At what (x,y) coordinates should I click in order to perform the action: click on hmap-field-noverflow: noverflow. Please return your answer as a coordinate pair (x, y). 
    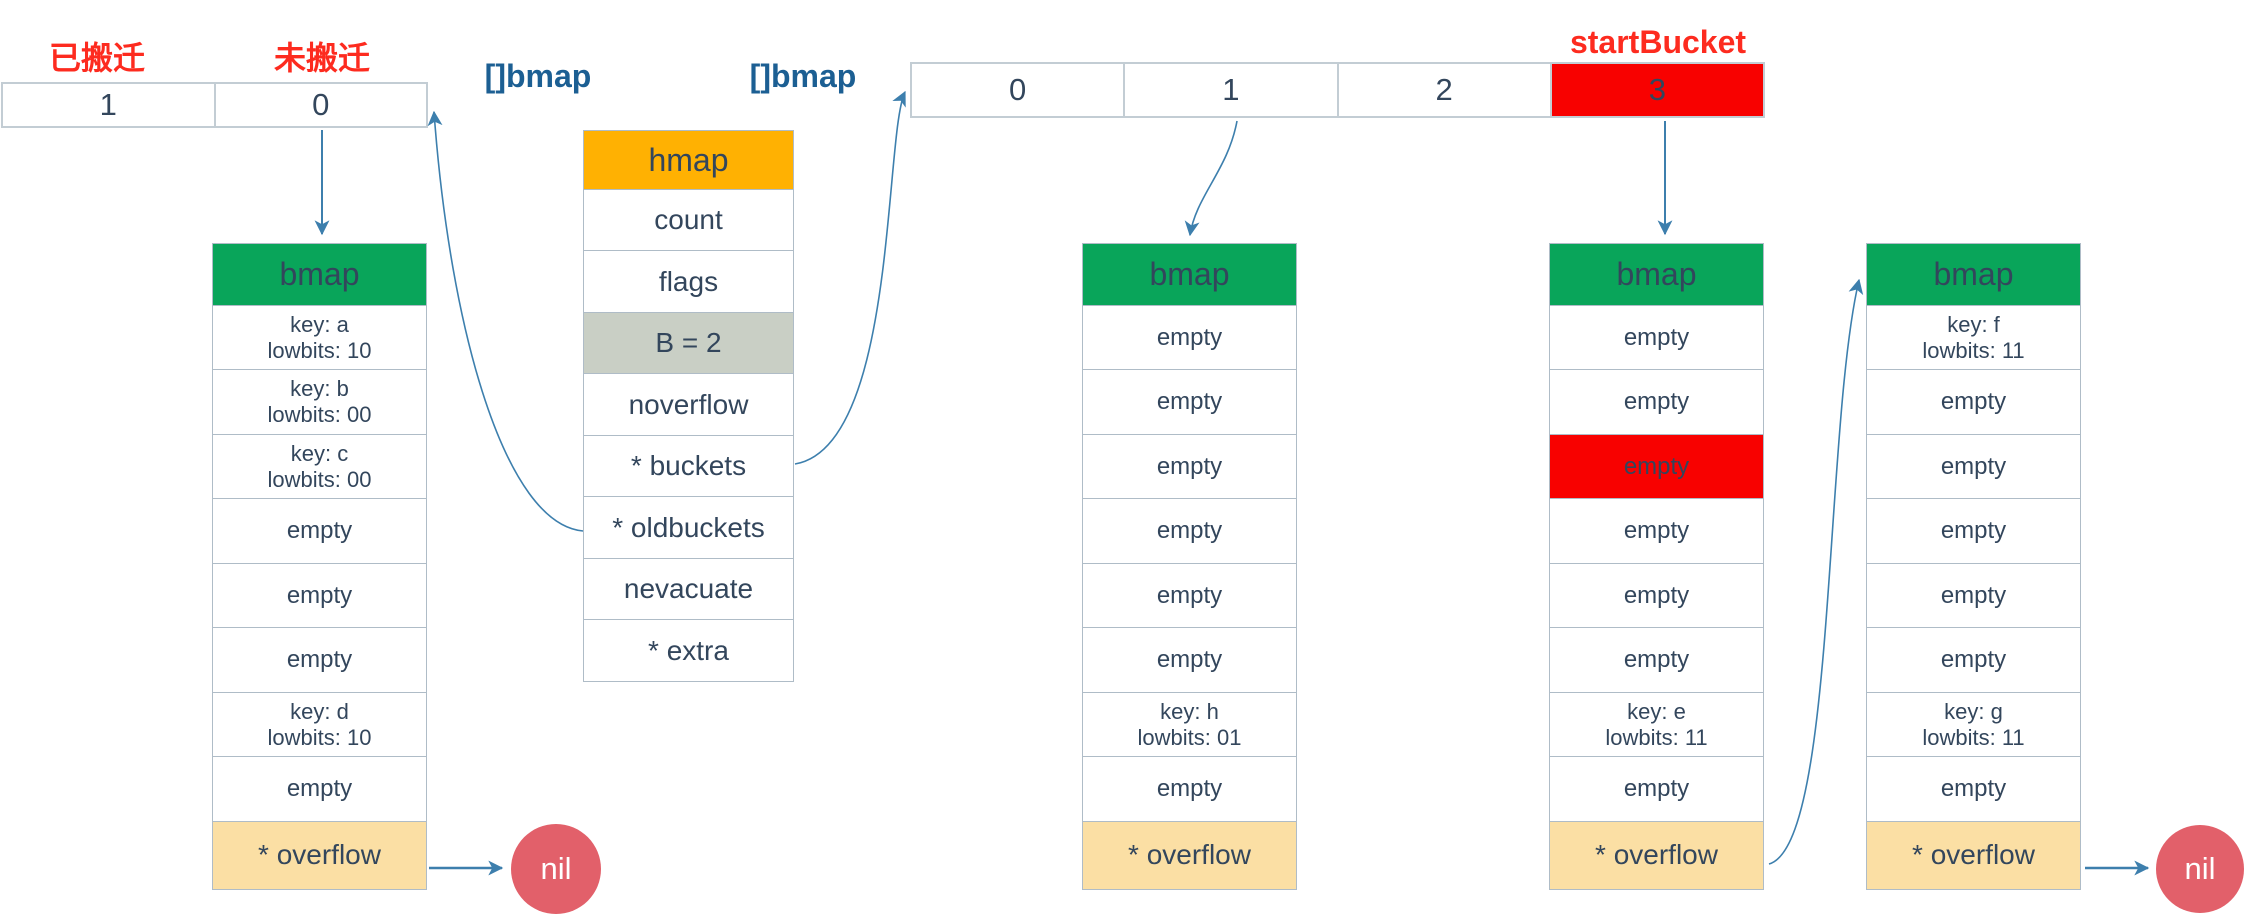
    Looking at the image, I should click on (688, 404).